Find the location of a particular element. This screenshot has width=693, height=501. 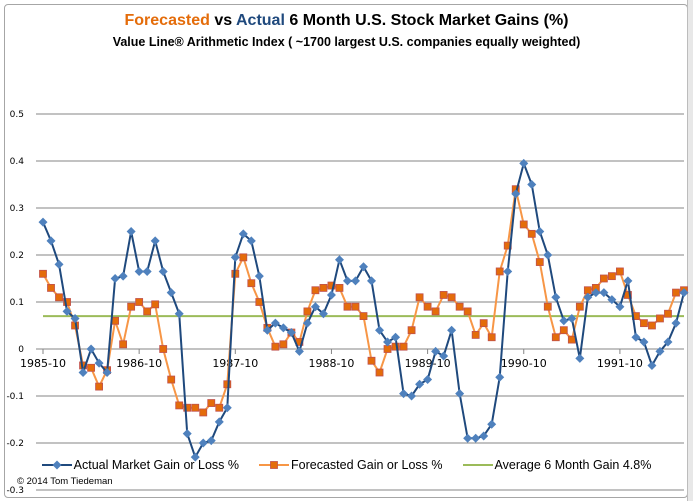

copyright: © 2014 Tom Tiedeman is located at coordinates (65, 481).